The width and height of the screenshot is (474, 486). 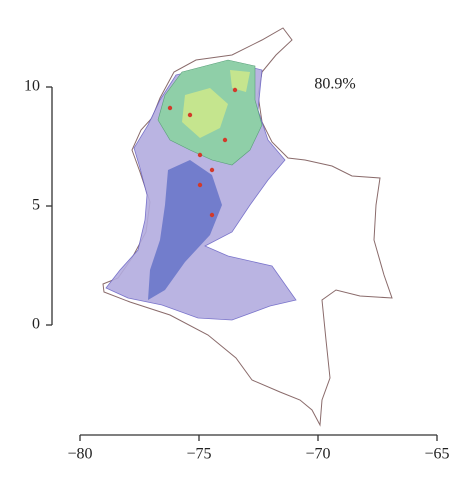 I want to click on occurrence-points, so click(x=202, y=152).